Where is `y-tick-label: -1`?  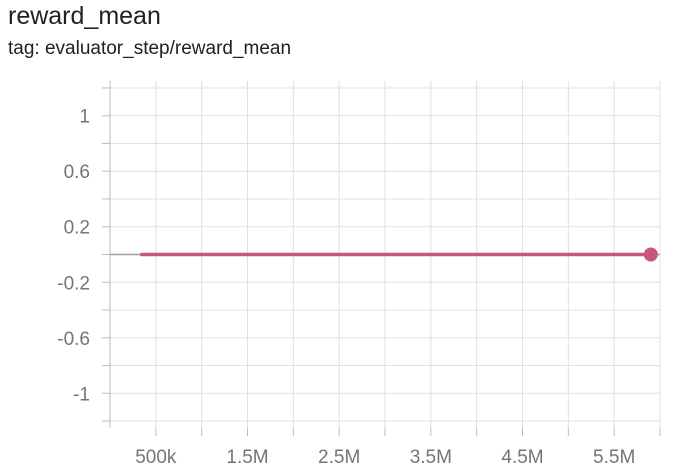 y-tick-label: -1 is located at coordinates (81, 394).